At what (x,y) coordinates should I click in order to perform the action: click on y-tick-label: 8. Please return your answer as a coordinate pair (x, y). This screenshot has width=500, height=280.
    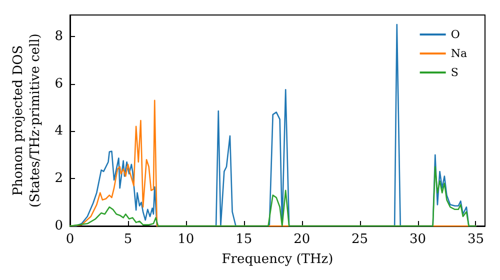
    Looking at the image, I should click on (58, 36).